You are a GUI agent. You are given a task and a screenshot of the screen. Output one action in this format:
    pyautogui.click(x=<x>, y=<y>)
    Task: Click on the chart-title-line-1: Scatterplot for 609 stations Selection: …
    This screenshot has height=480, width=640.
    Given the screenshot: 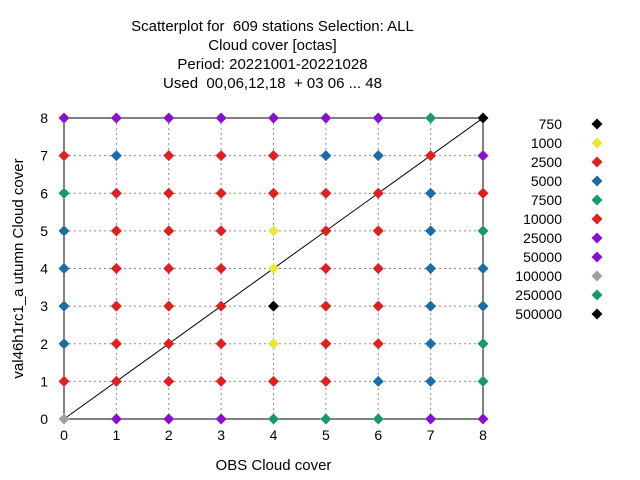 What is the action you would take?
    pyautogui.click(x=272, y=26)
    